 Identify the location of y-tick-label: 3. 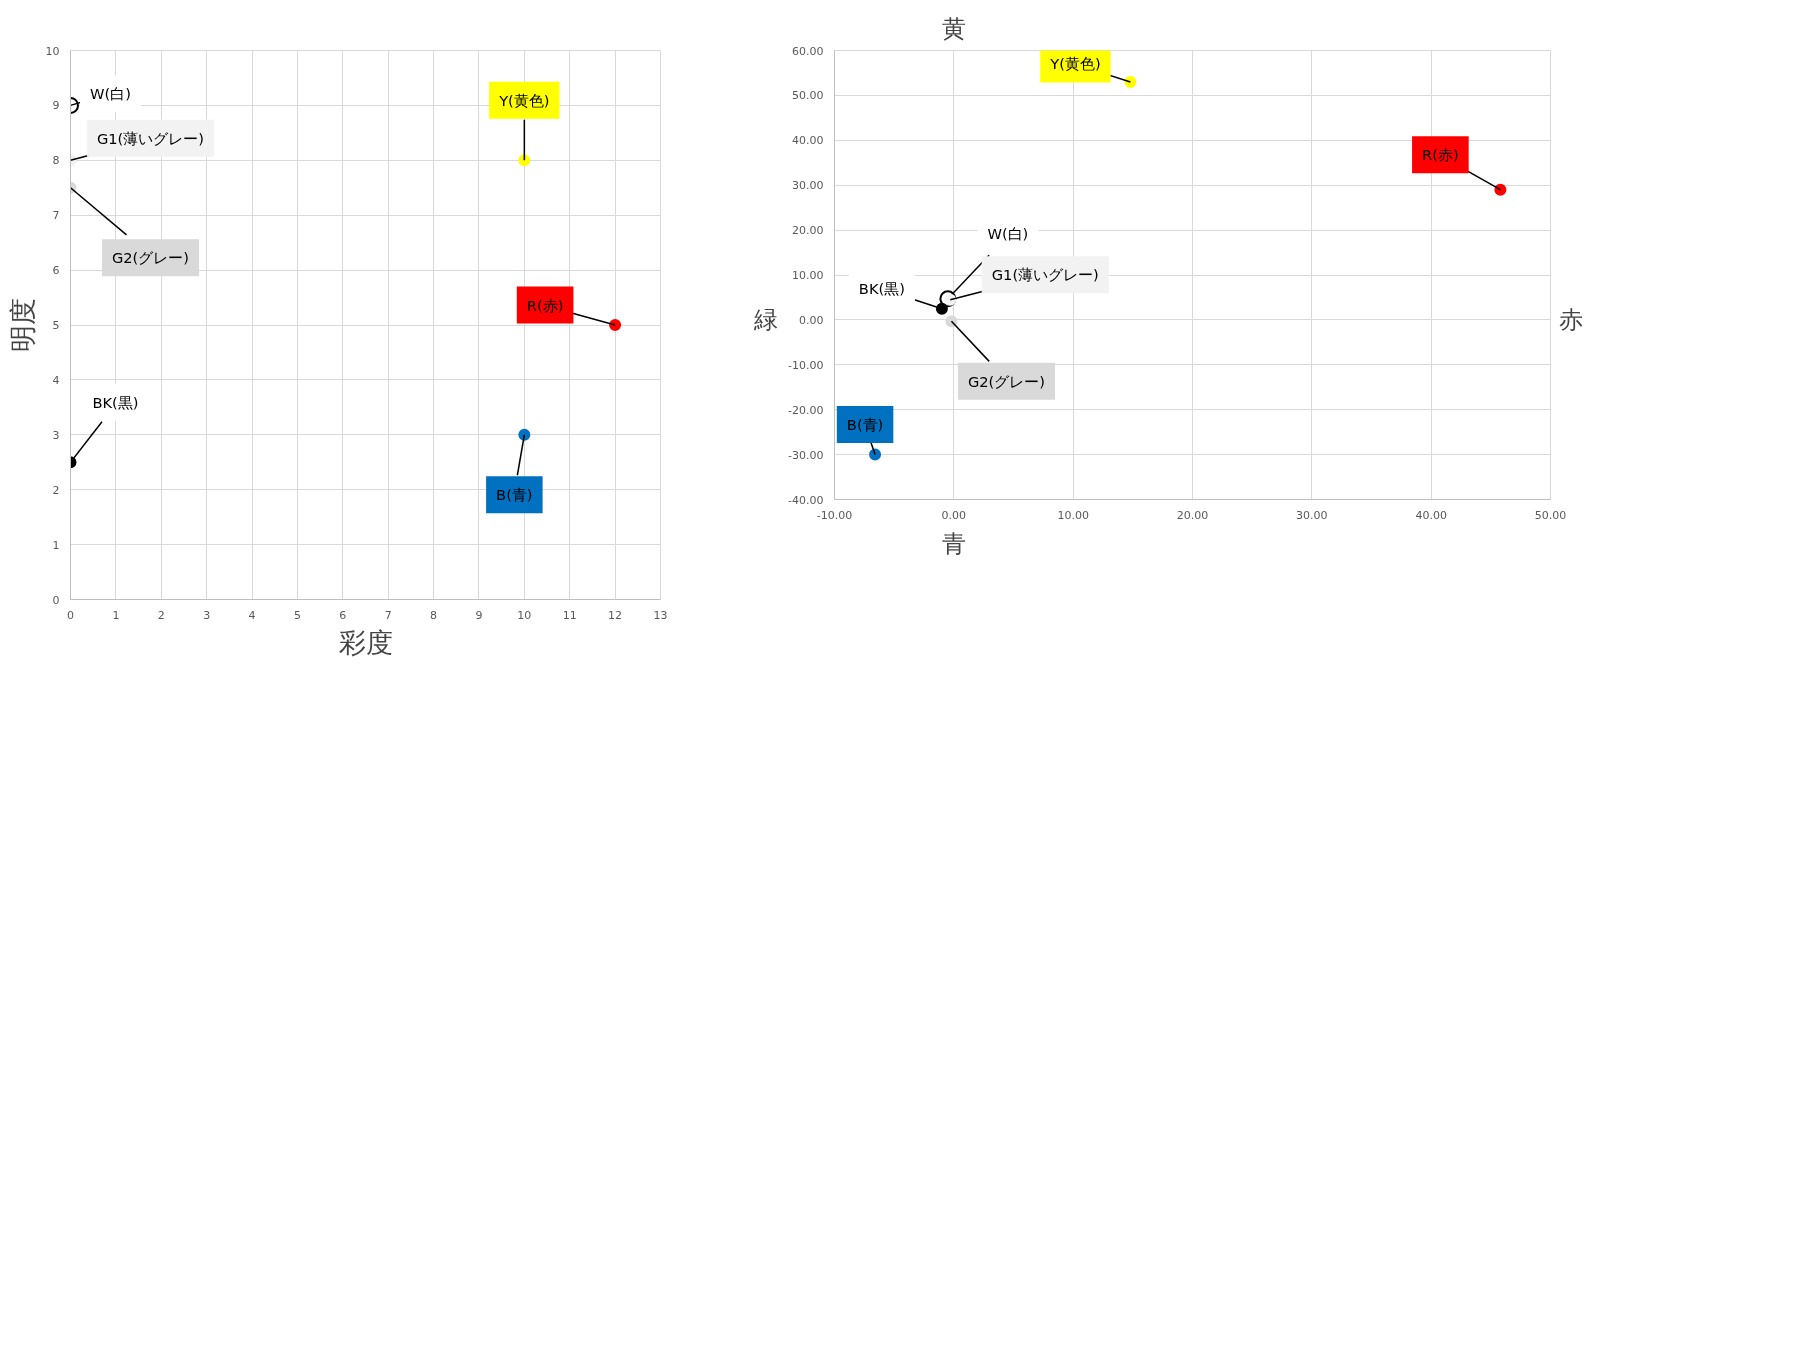
(56, 435).